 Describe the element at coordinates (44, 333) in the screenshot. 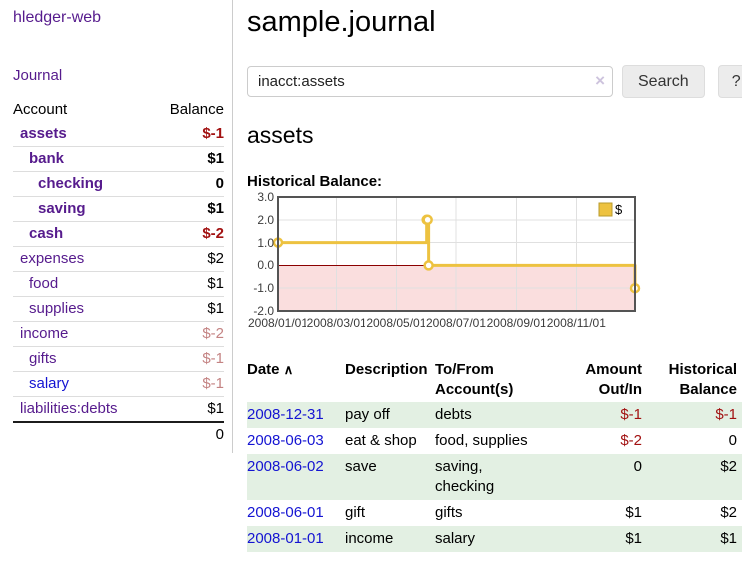

I see `account-link-income: income` at that location.